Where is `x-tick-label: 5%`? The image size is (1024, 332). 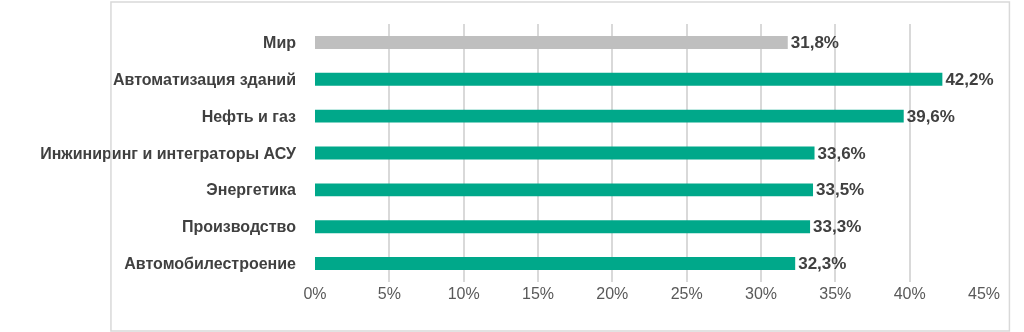 x-tick-label: 5% is located at coordinates (389, 293).